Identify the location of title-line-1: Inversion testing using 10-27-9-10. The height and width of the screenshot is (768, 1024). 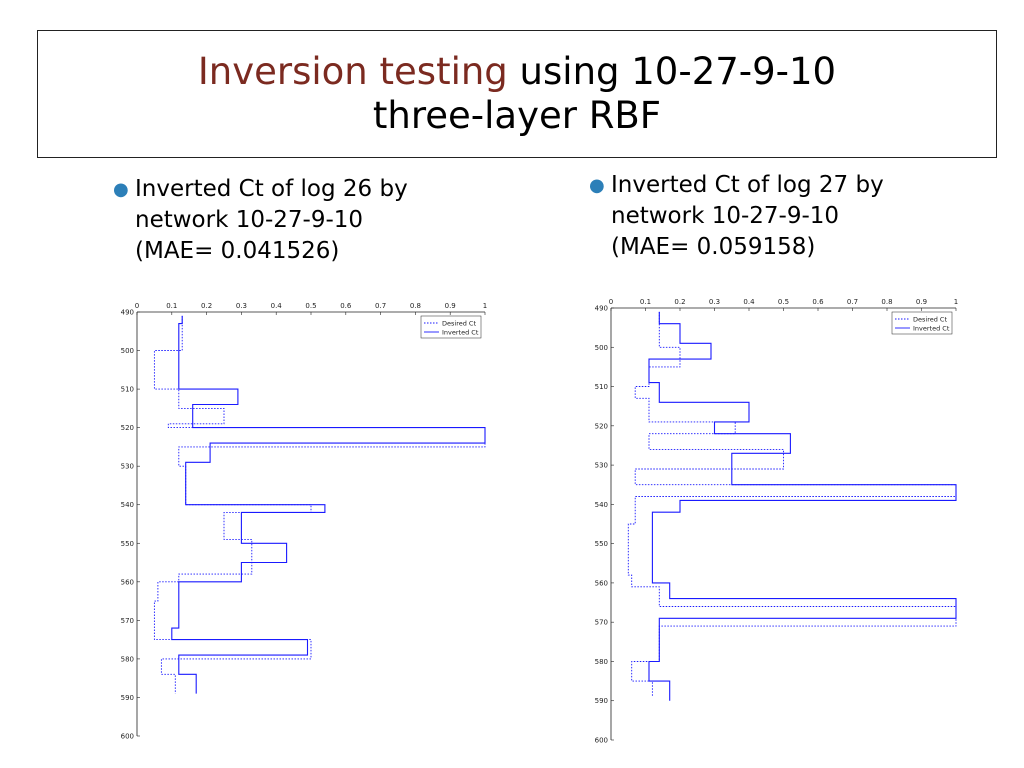
(517, 72).